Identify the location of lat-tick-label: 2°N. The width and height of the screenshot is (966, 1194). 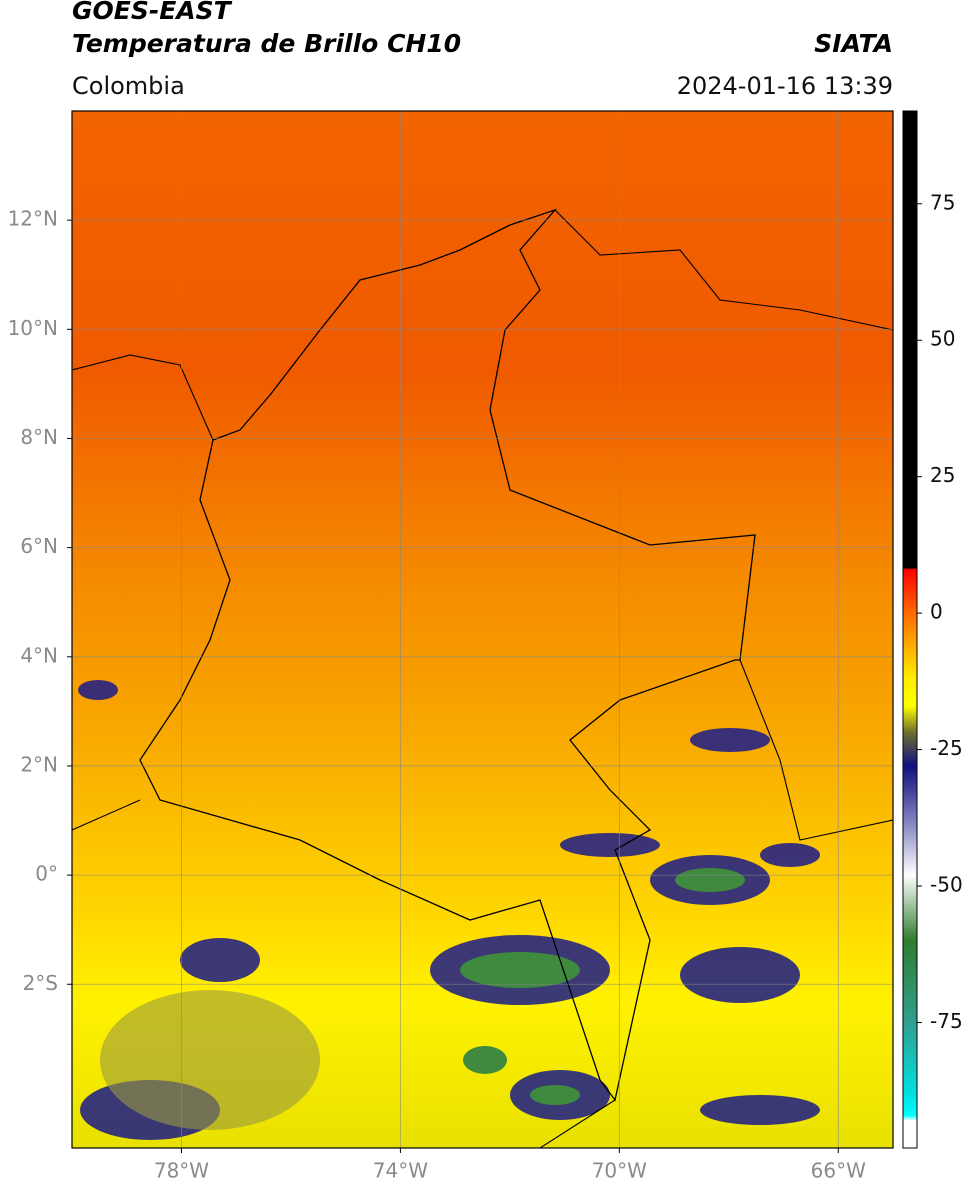
(39, 764).